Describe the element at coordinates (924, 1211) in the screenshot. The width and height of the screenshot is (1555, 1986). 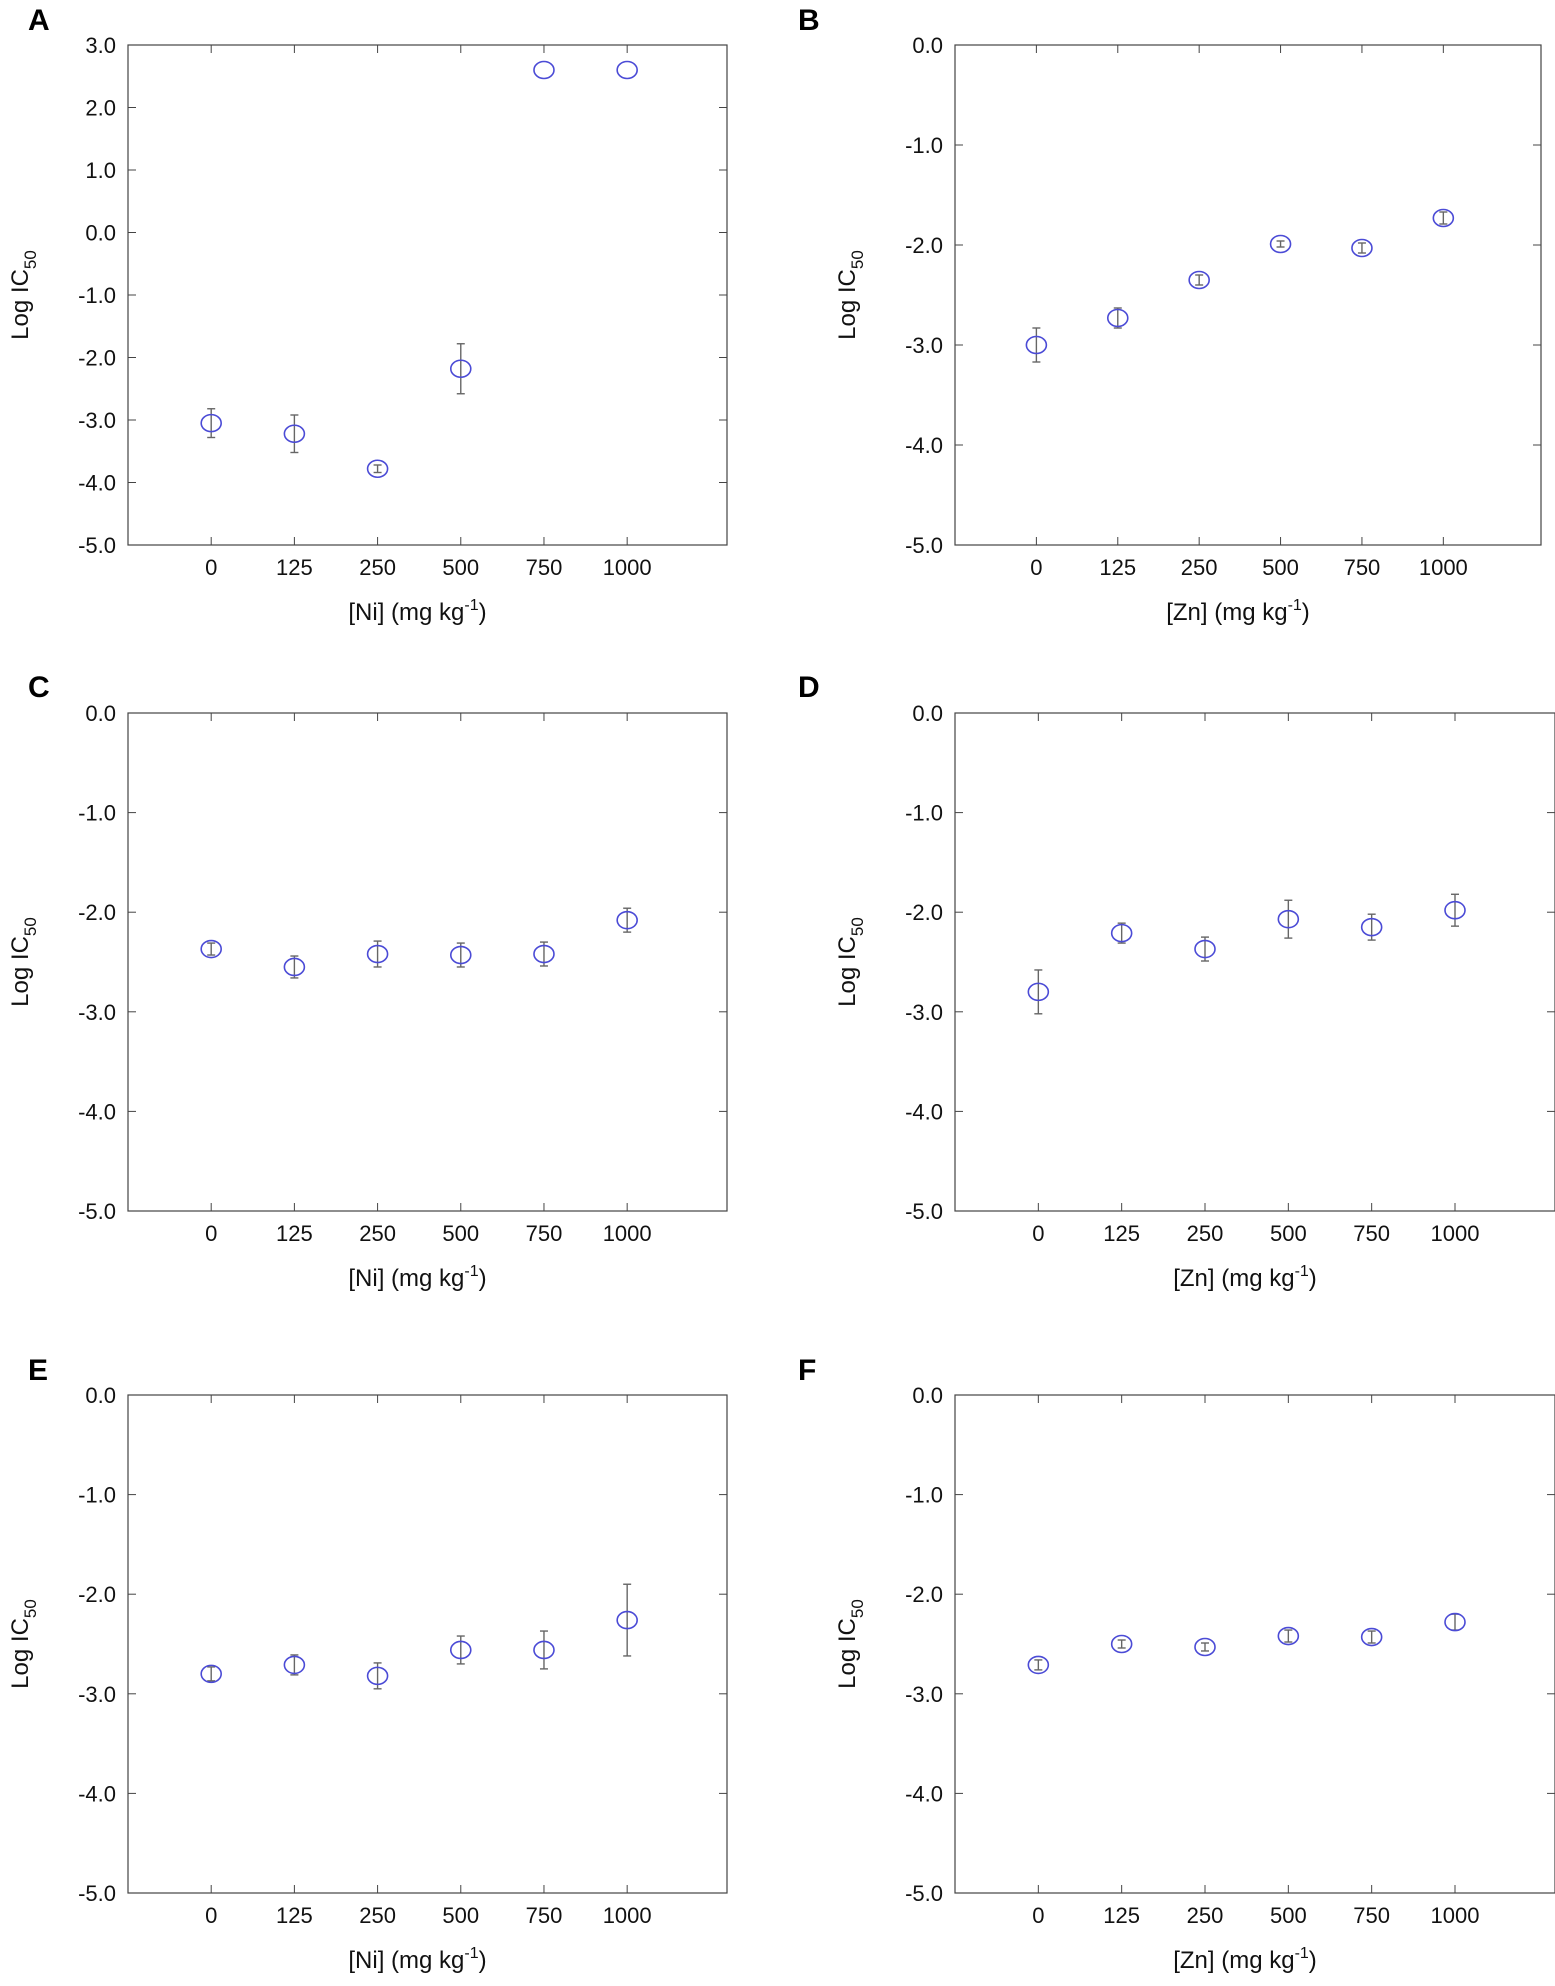
I see `y-tick-label-d: -5.0` at that location.